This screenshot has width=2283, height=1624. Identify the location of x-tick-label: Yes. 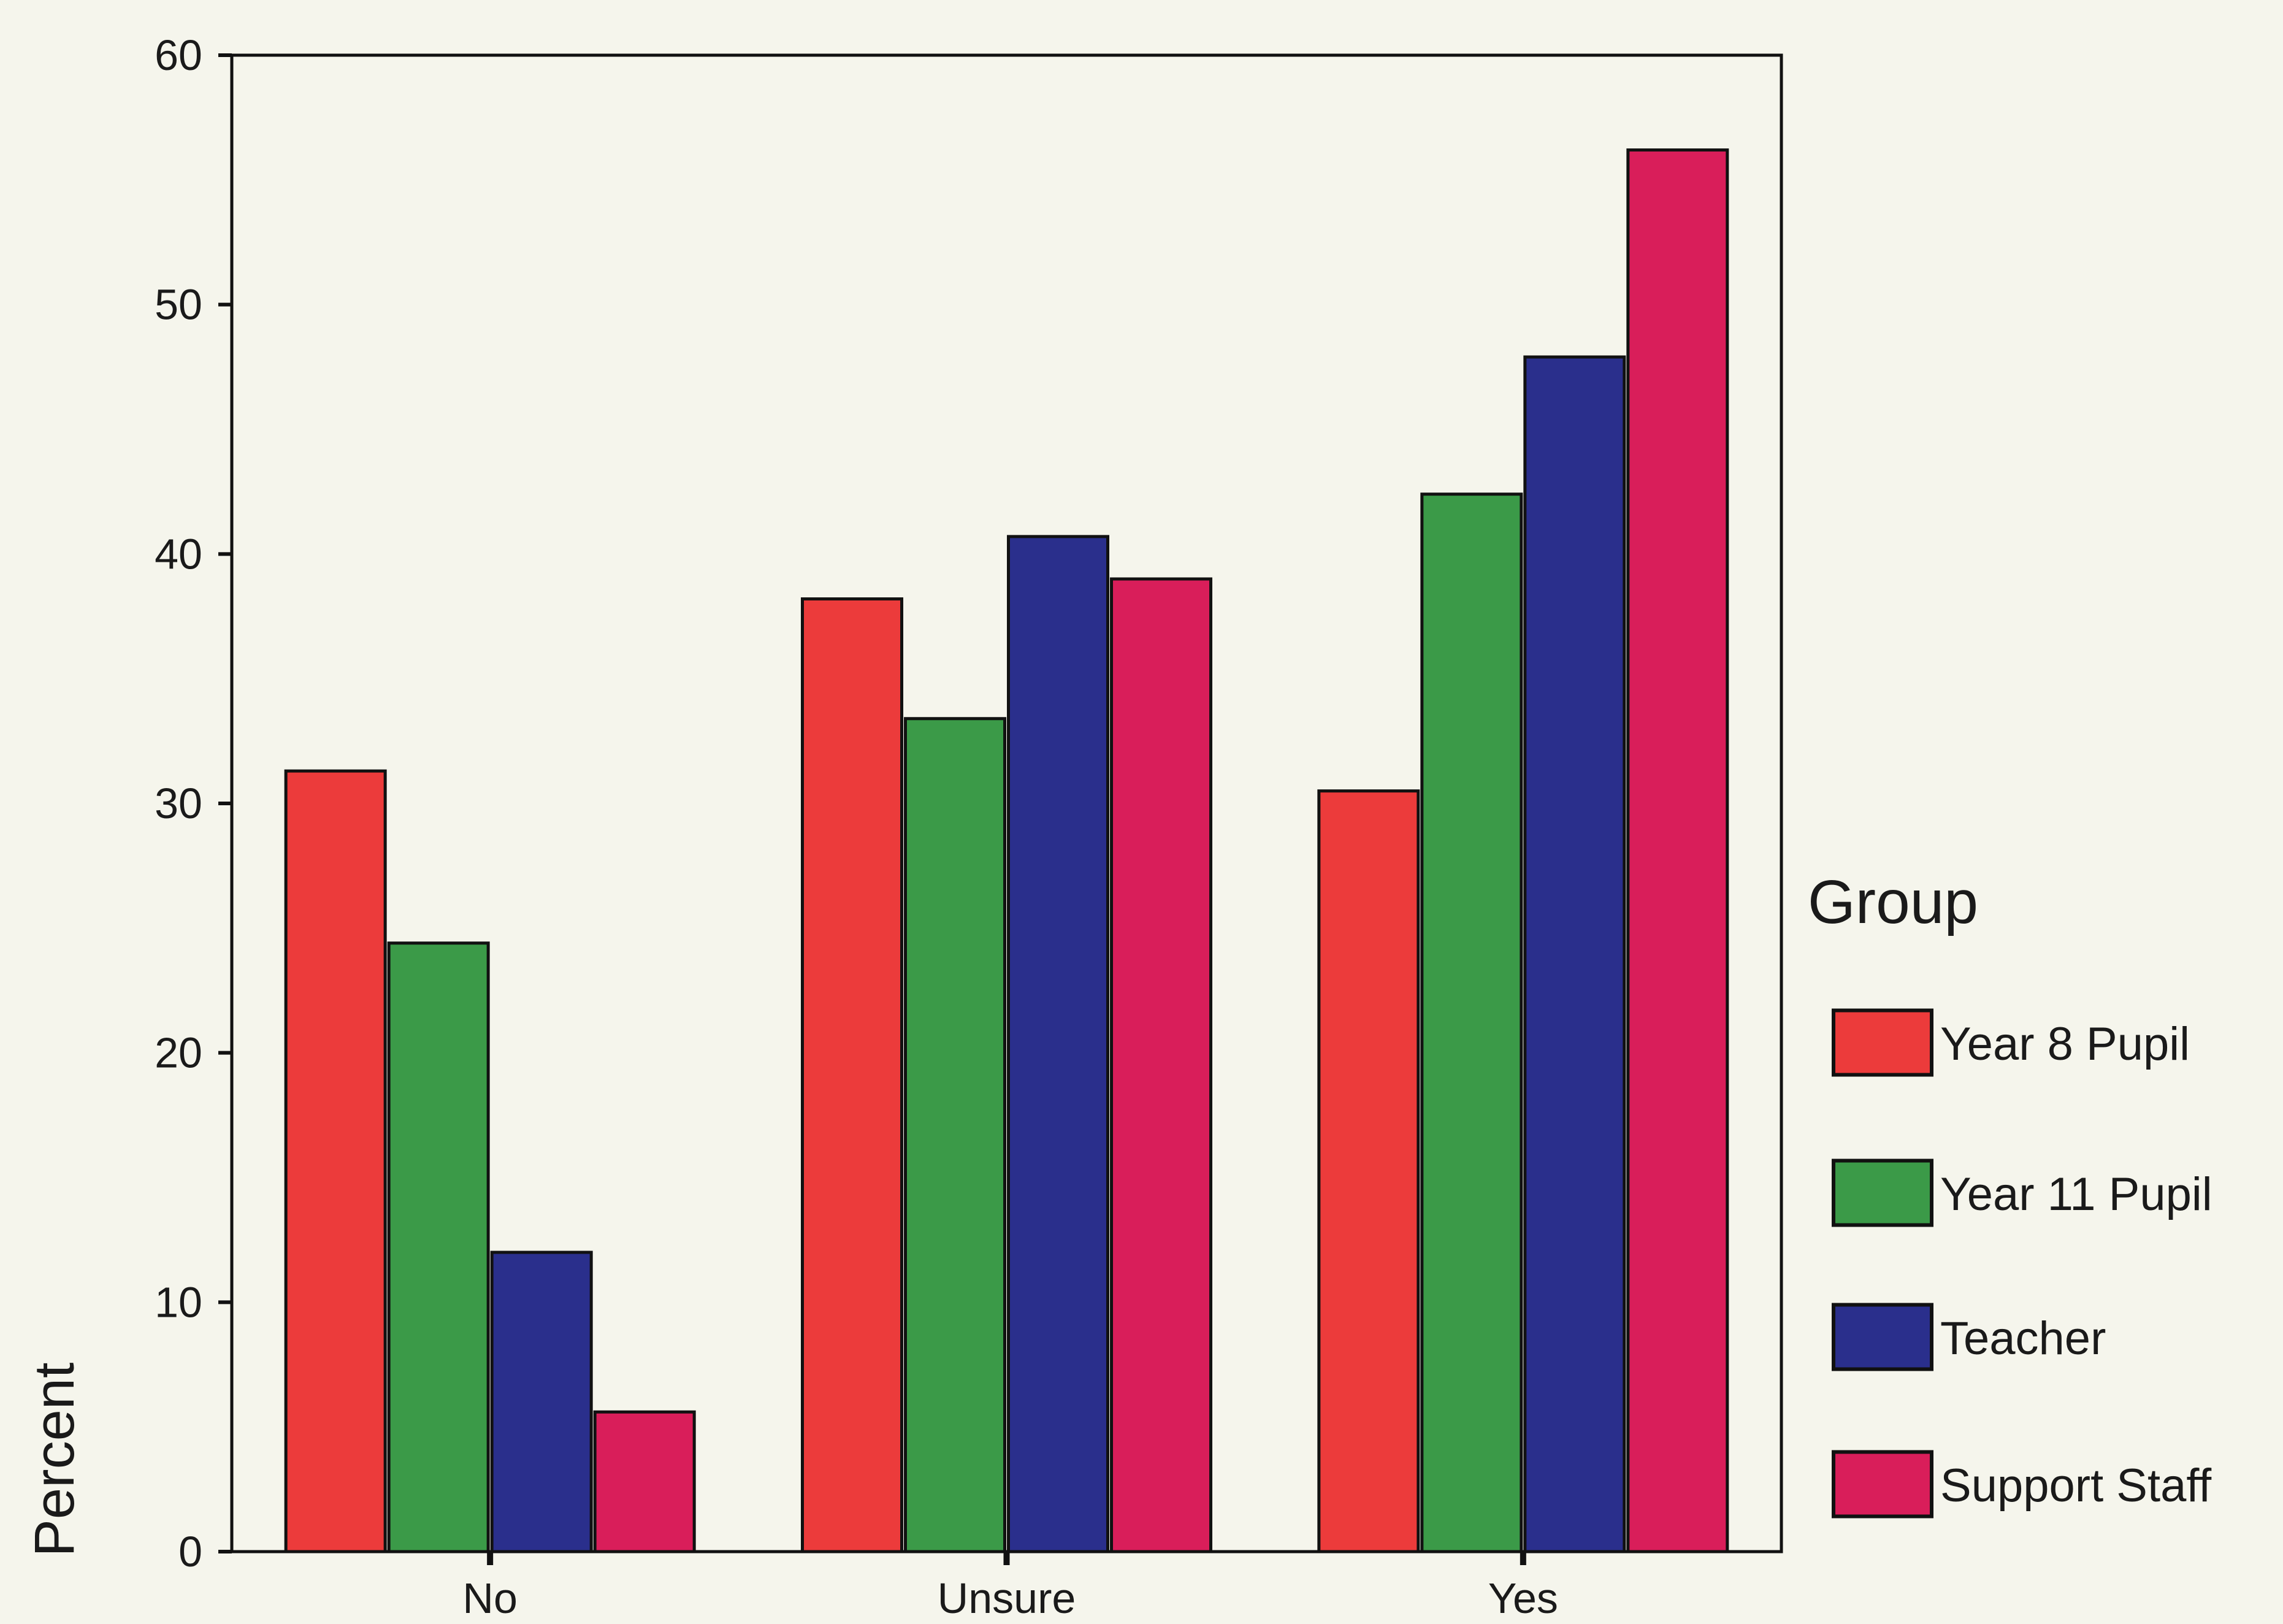
(1523, 1598).